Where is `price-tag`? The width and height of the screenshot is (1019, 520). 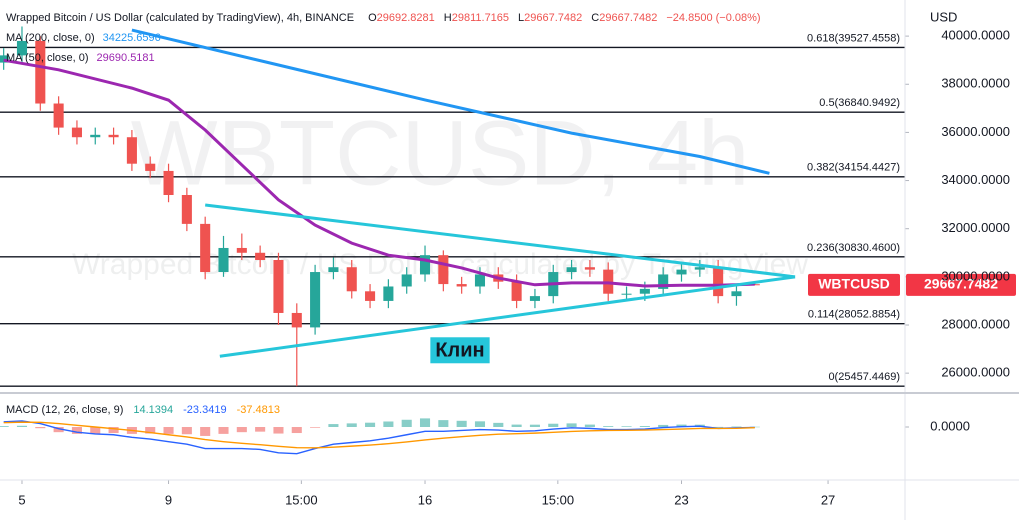 price-tag is located at coordinates (961, 284).